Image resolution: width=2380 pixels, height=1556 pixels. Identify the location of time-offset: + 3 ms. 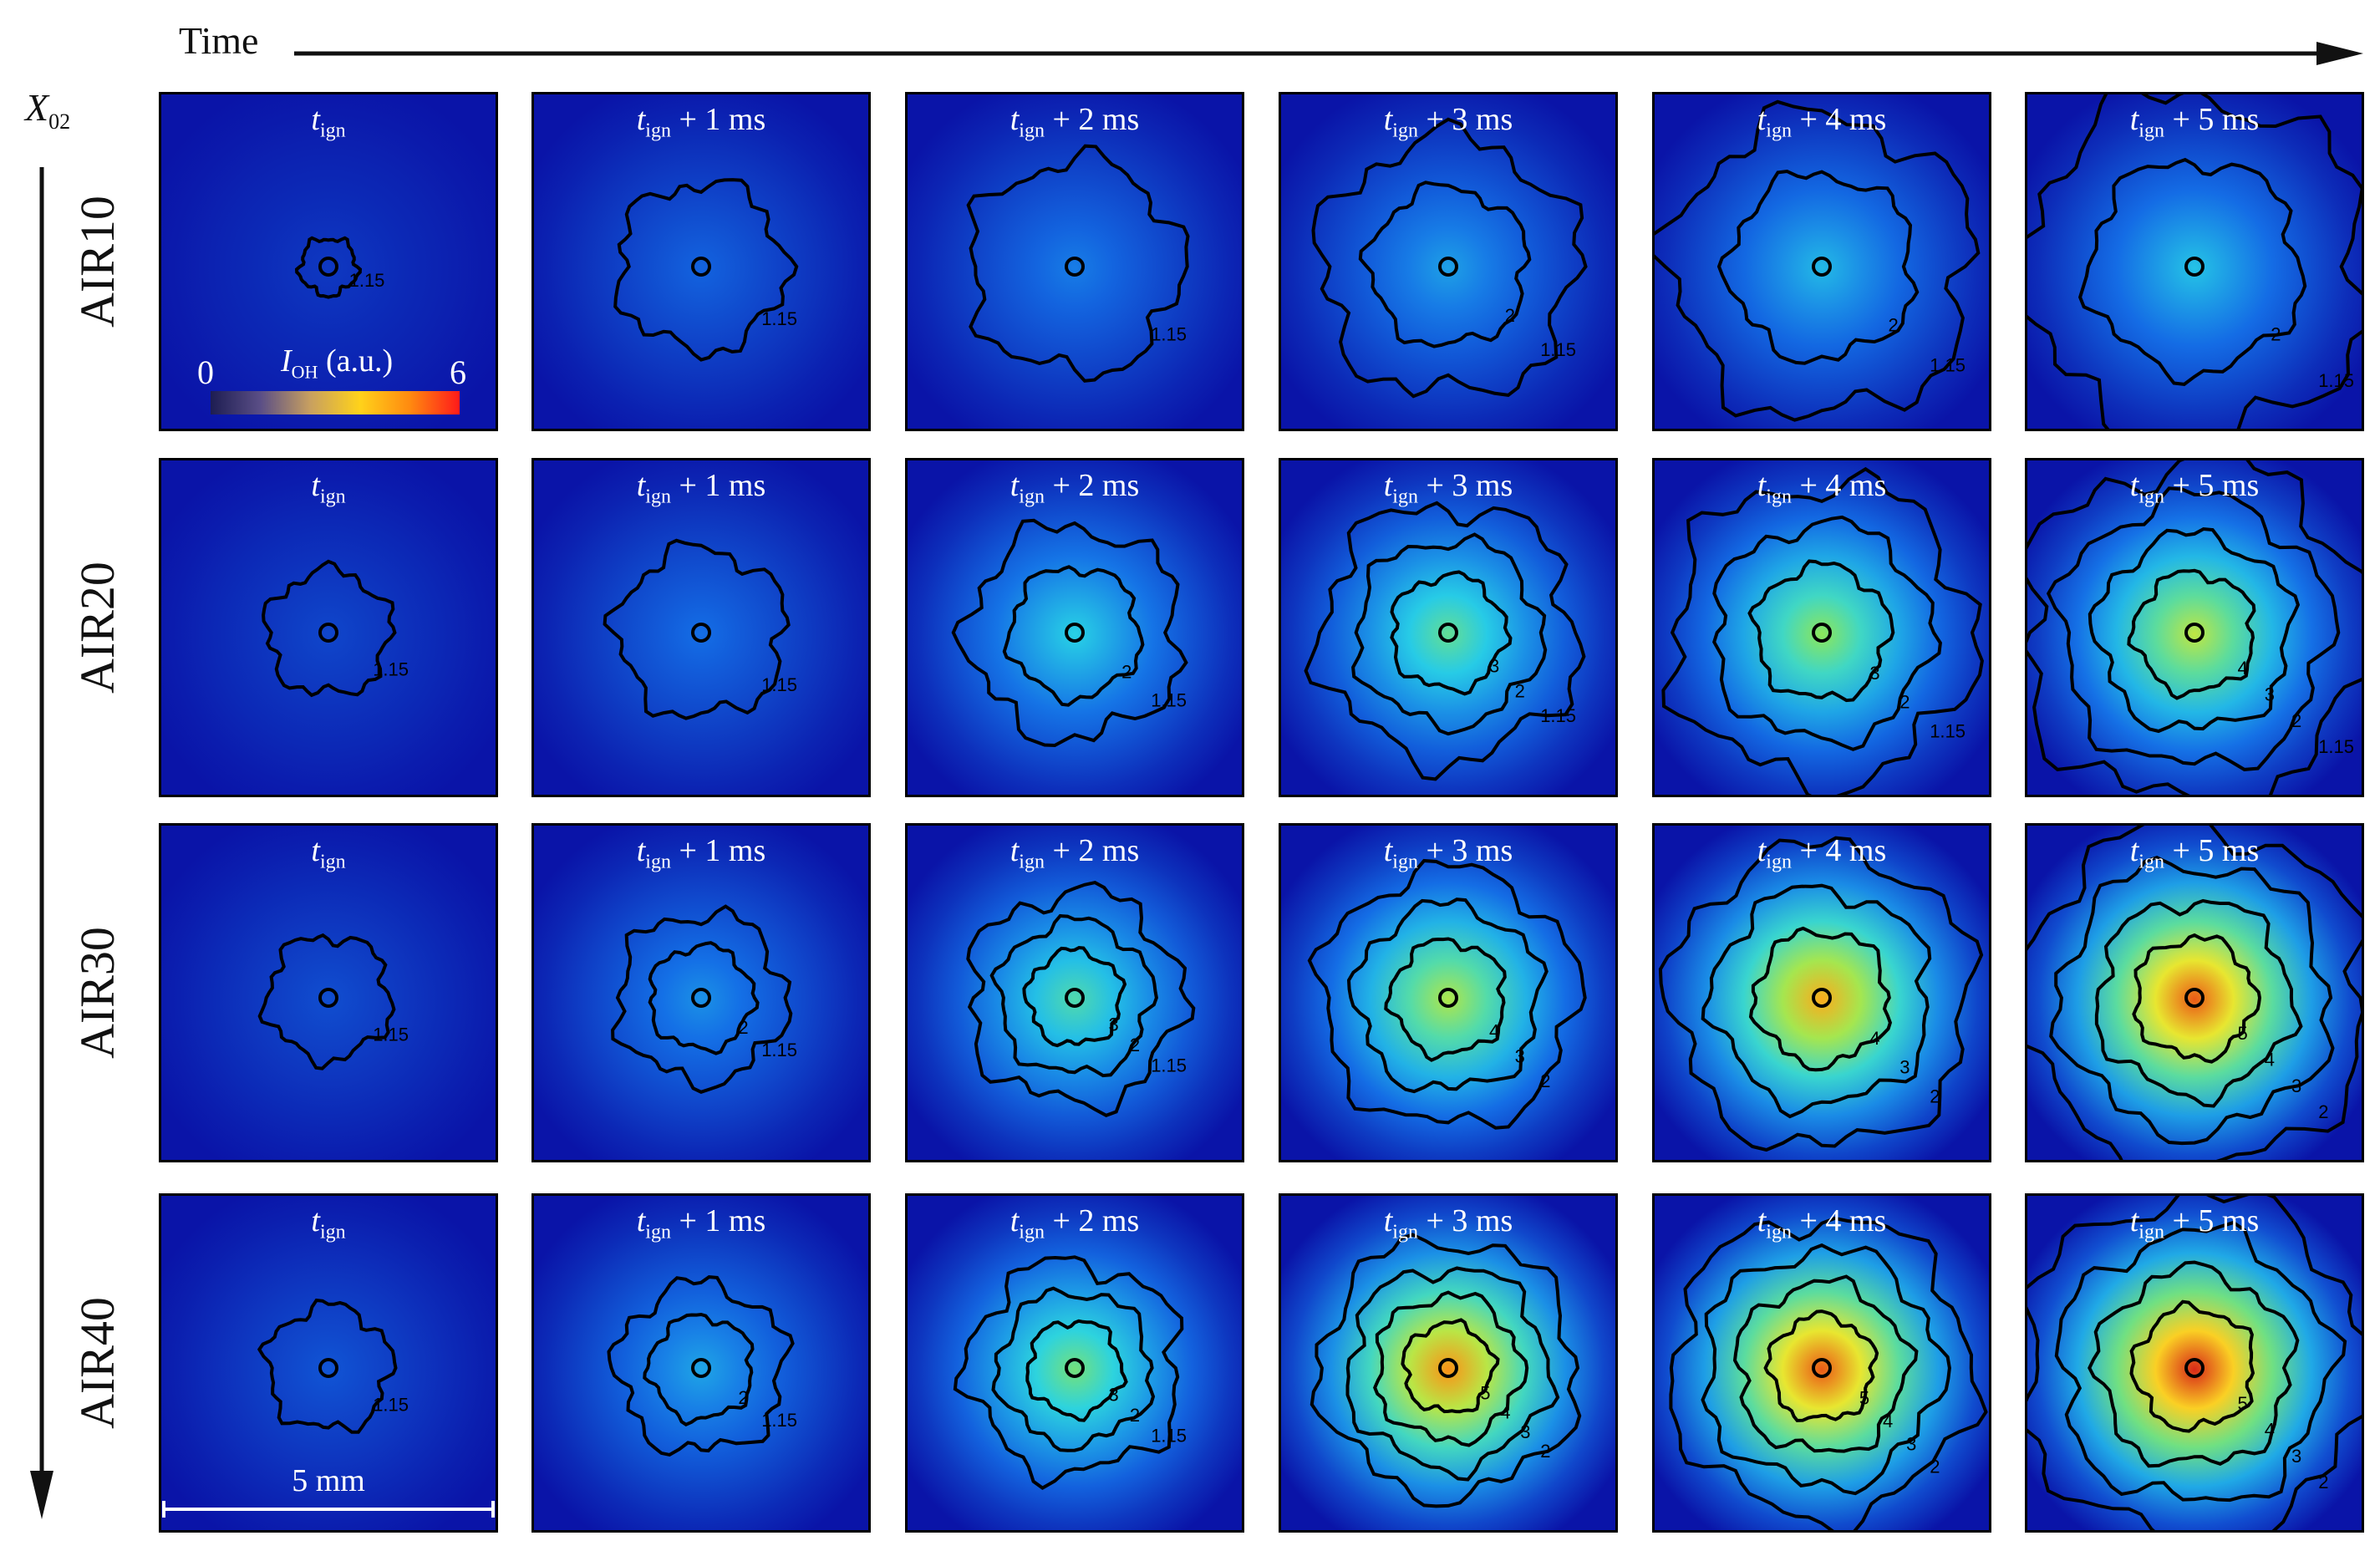
(1469, 119).